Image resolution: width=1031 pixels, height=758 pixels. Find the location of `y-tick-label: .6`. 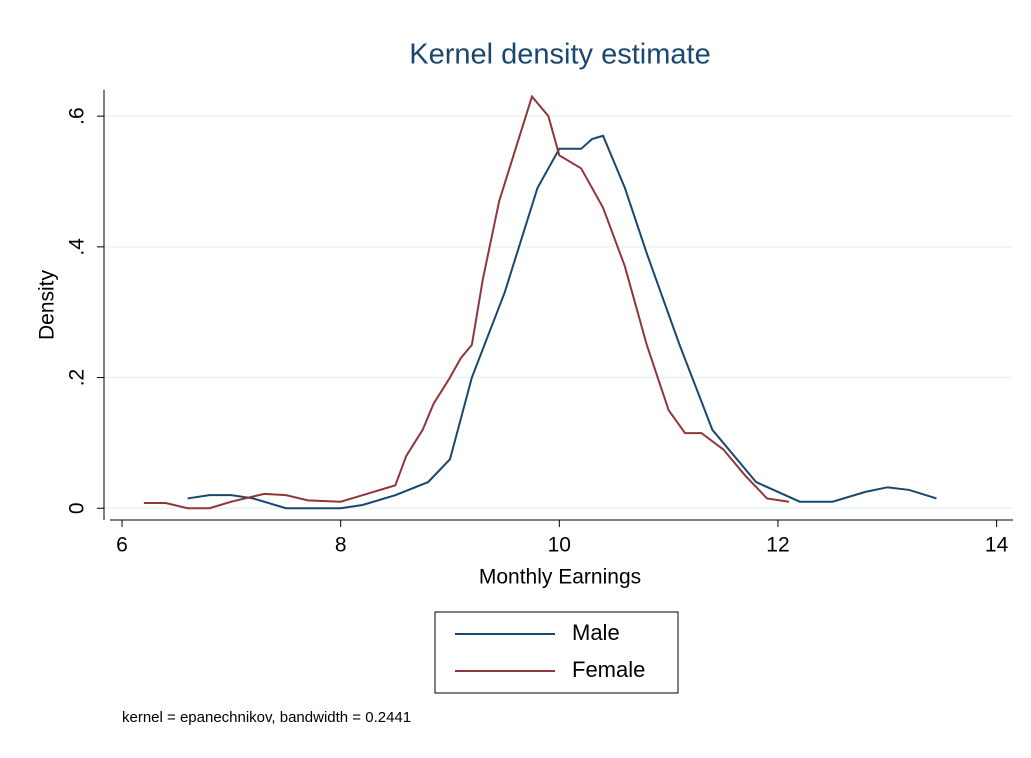

y-tick-label: .6 is located at coordinates (77, 116).